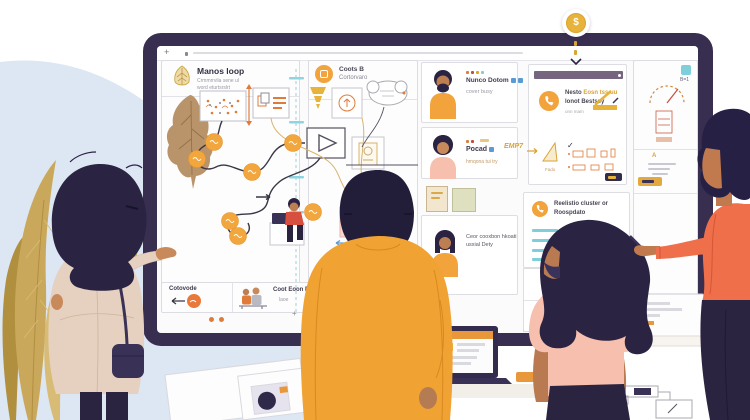 The height and width of the screenshot is (420, 750). I want to click on persona1-sub: cover busy, so click(479, 92).